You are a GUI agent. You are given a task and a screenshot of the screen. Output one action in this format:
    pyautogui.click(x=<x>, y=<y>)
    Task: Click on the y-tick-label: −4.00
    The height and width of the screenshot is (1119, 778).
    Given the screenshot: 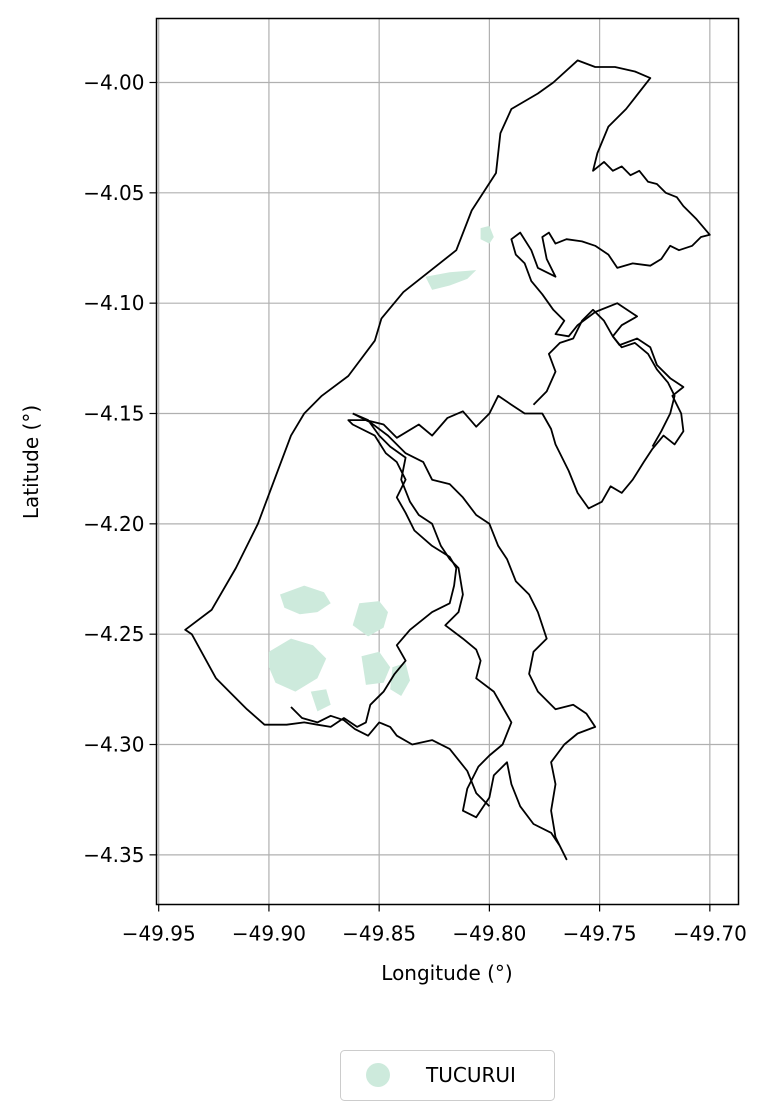 What is the action you would take?
    pyautogui.click(x=113, y=82)
    